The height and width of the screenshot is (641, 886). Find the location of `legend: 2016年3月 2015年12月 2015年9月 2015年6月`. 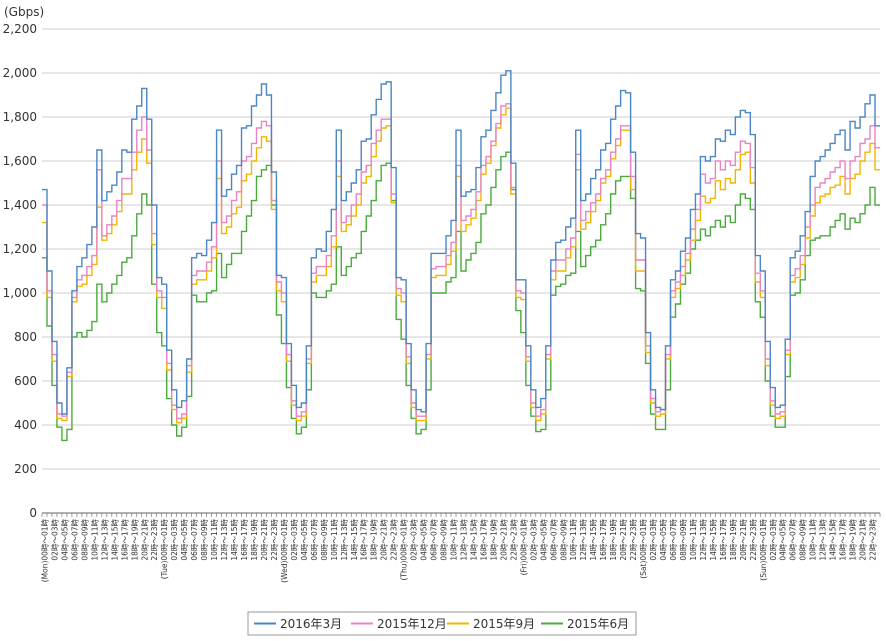

legend: 2016年3月 2015年12月 2015年9月 2015年6月 is located at coordinates (442, 623).